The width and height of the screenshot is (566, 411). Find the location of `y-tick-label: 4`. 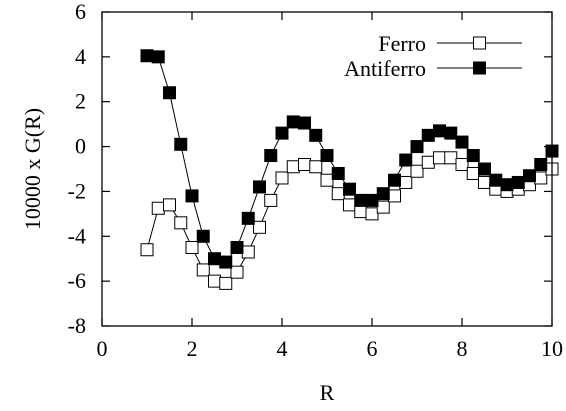

y-tick-label: 4 is located at coordinates (80, 56).